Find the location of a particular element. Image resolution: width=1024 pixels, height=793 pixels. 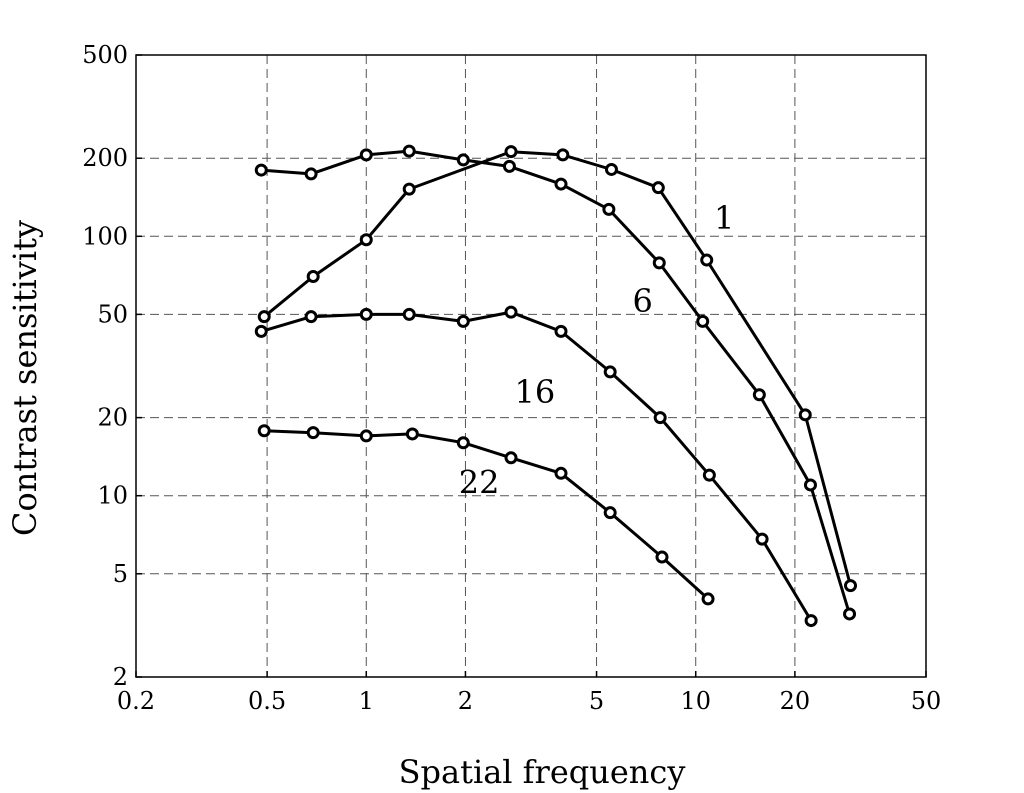

y-tick-label: 500 is located at coordinates (105, 55).